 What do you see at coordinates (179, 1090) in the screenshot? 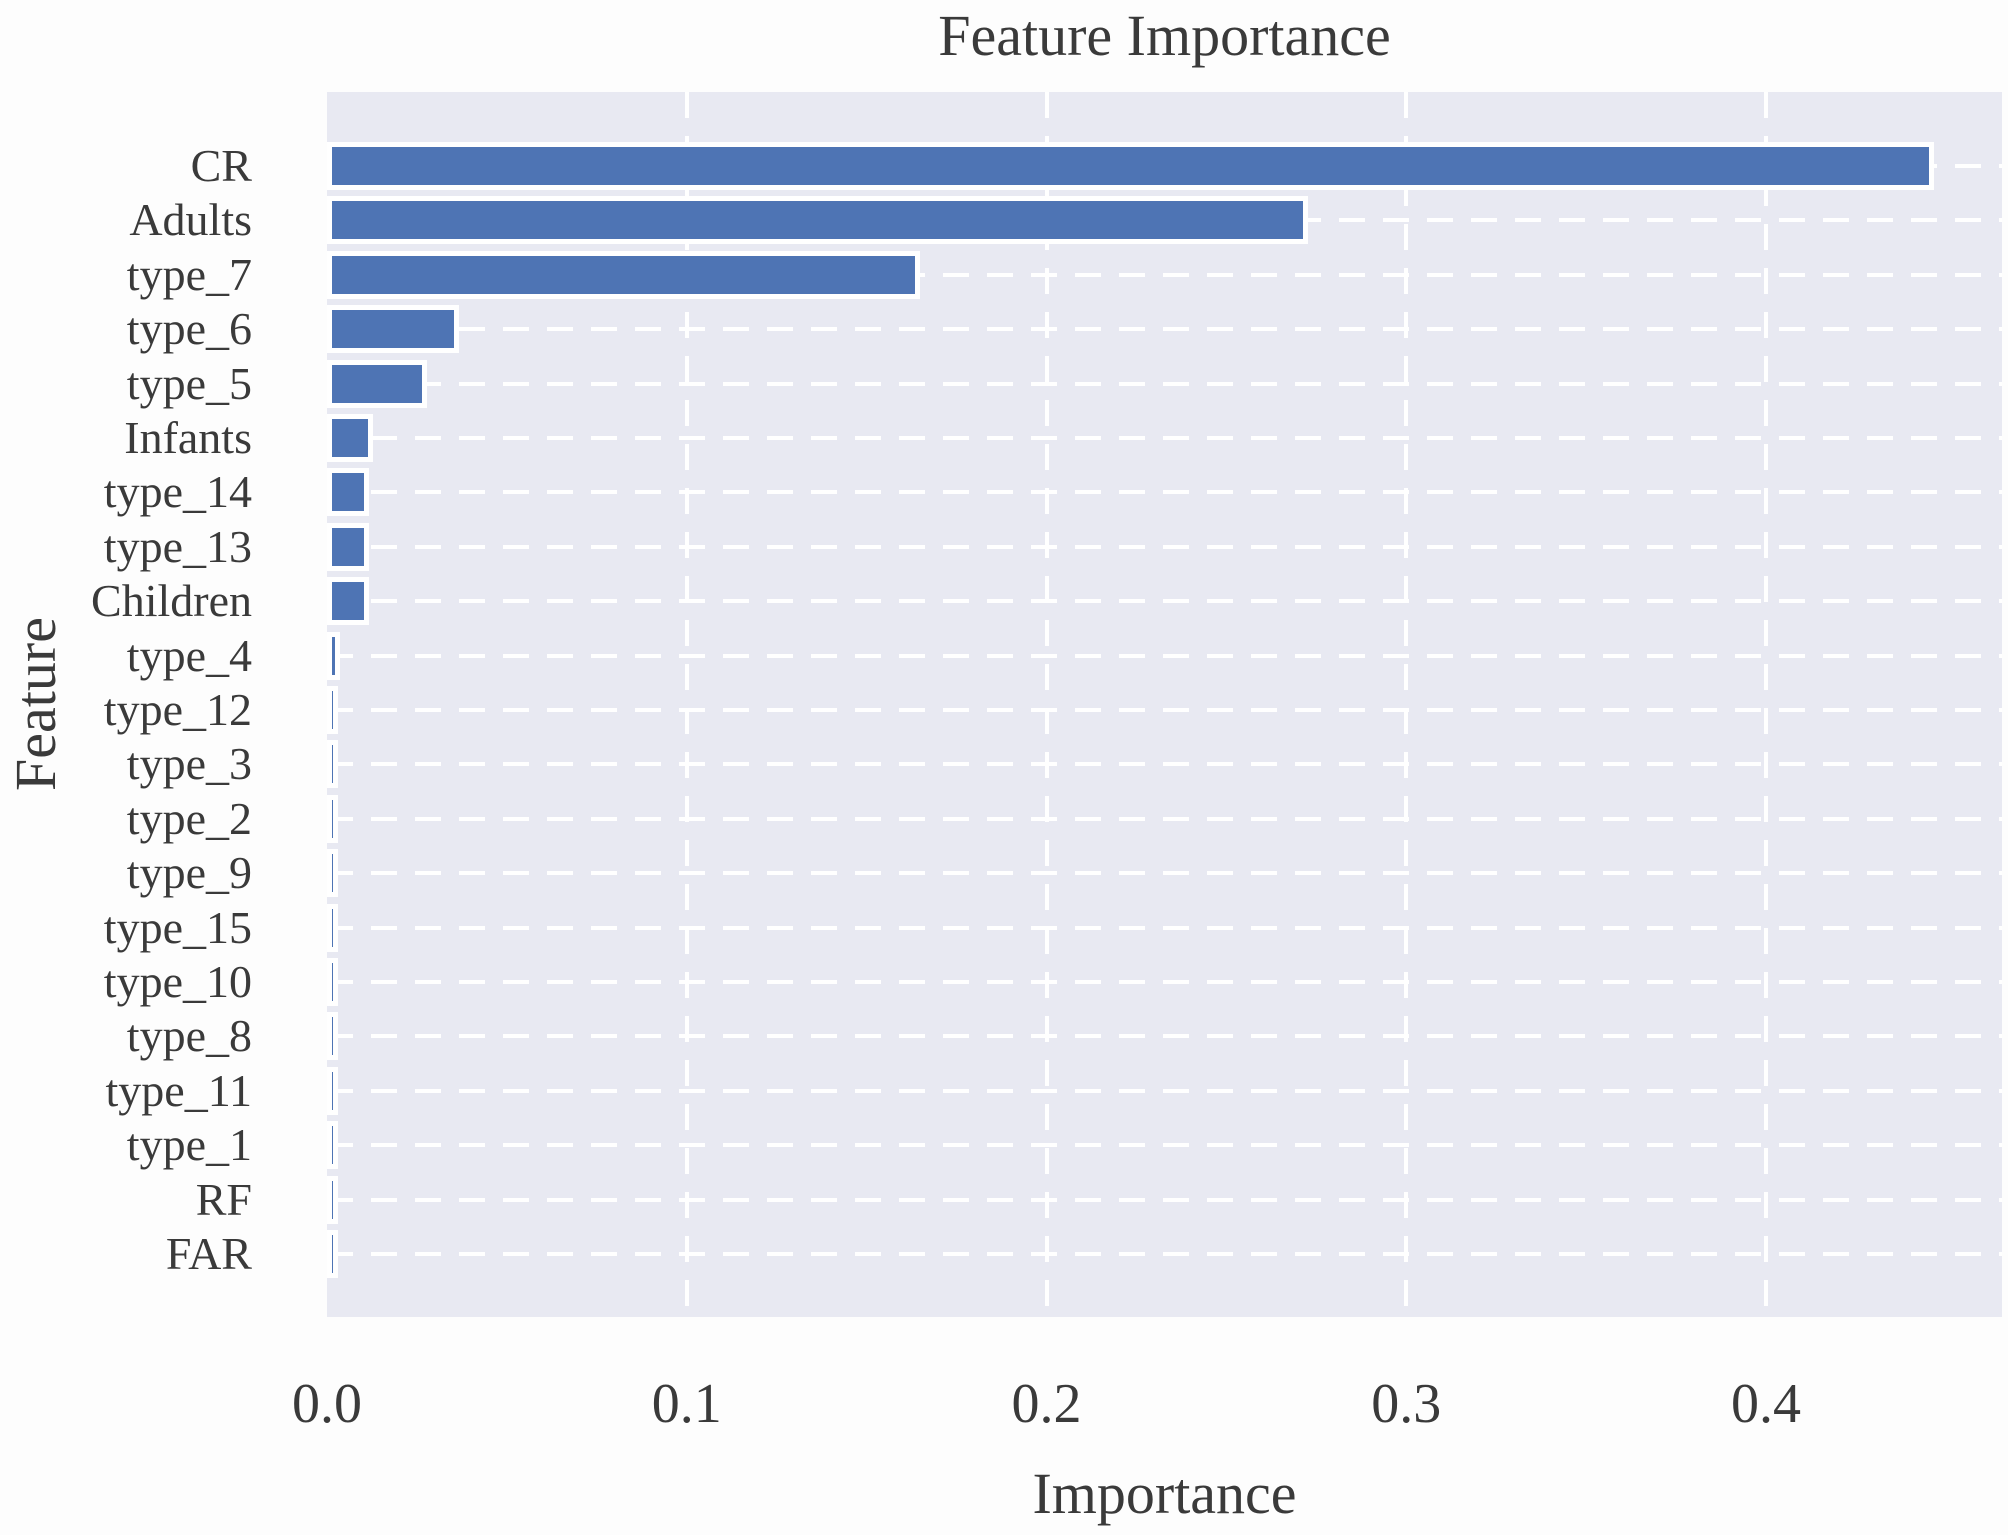
I see `y-tick-label-type_11: type_11` at bounding box center [179, 1090].